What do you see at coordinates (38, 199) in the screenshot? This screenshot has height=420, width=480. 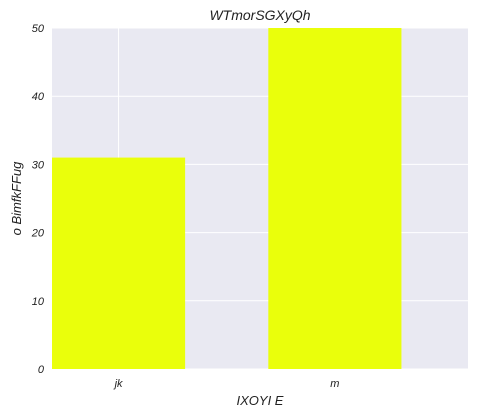 I see `y-axis-ticks: 0 10 20 30 40 50` at bounding box center [38, 199].